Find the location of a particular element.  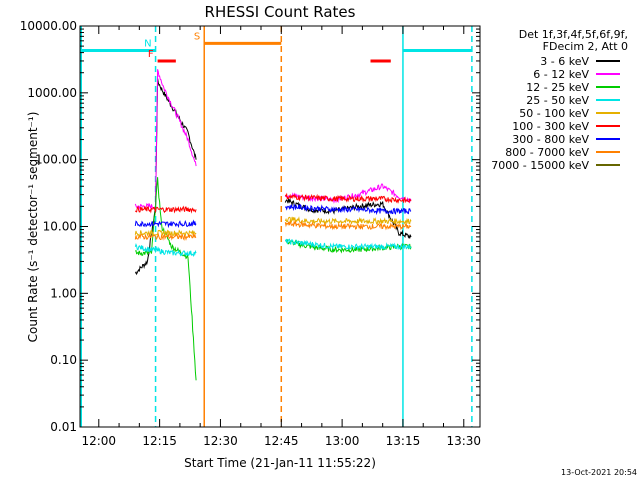

y-tick-label: 1000.00 is located at coordinates (52, 93).